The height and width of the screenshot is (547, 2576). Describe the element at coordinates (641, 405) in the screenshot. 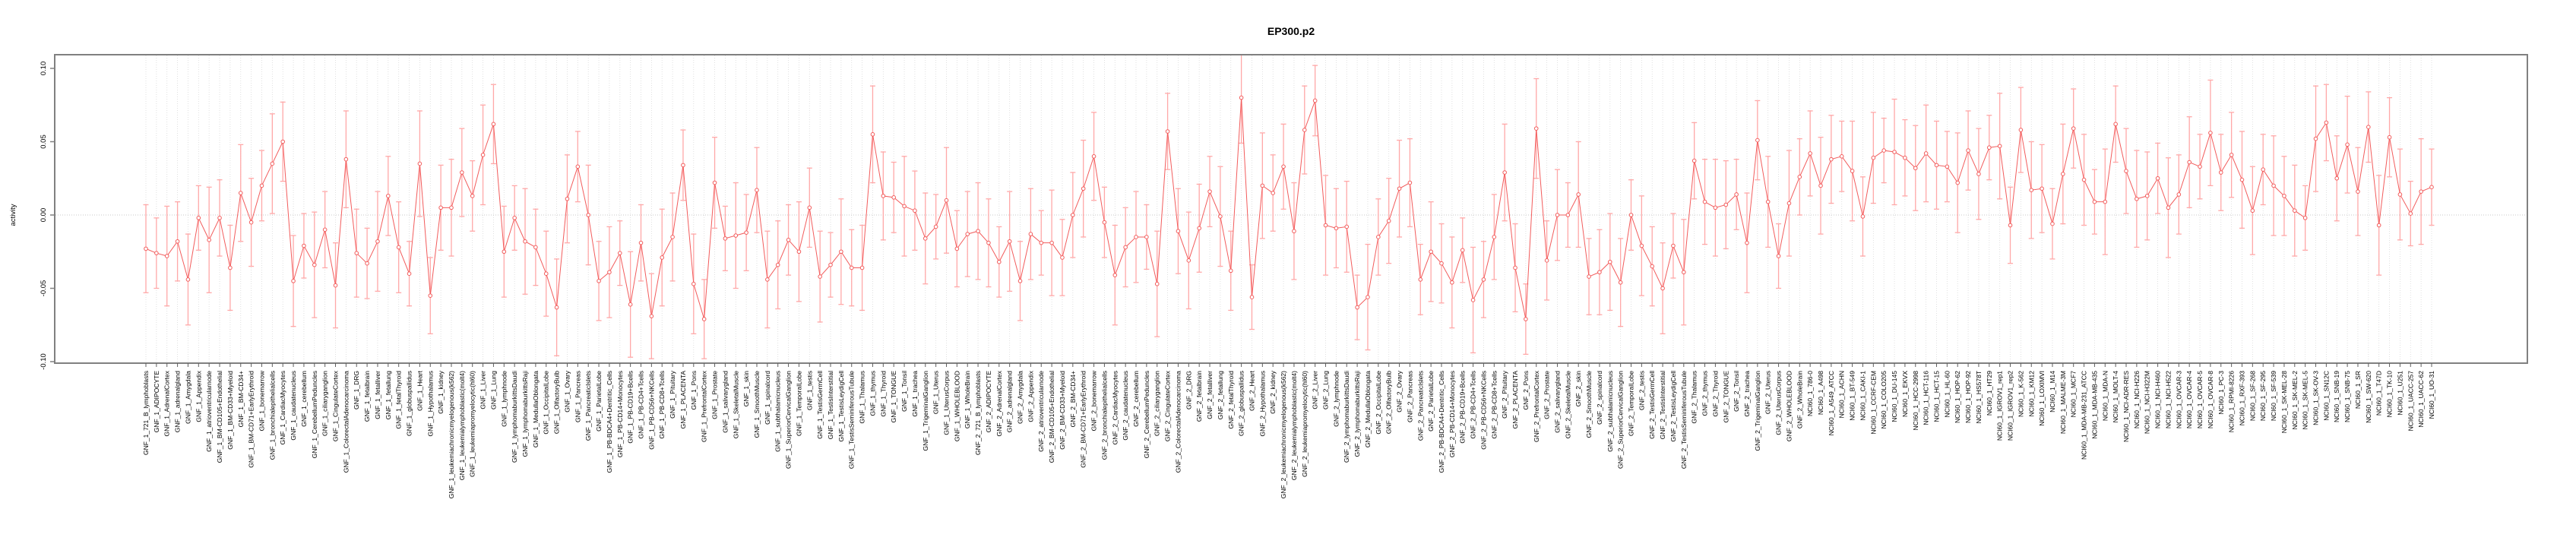

I see `x-tick-label: GNF_1_PB-CD4+Tcells` at that location.